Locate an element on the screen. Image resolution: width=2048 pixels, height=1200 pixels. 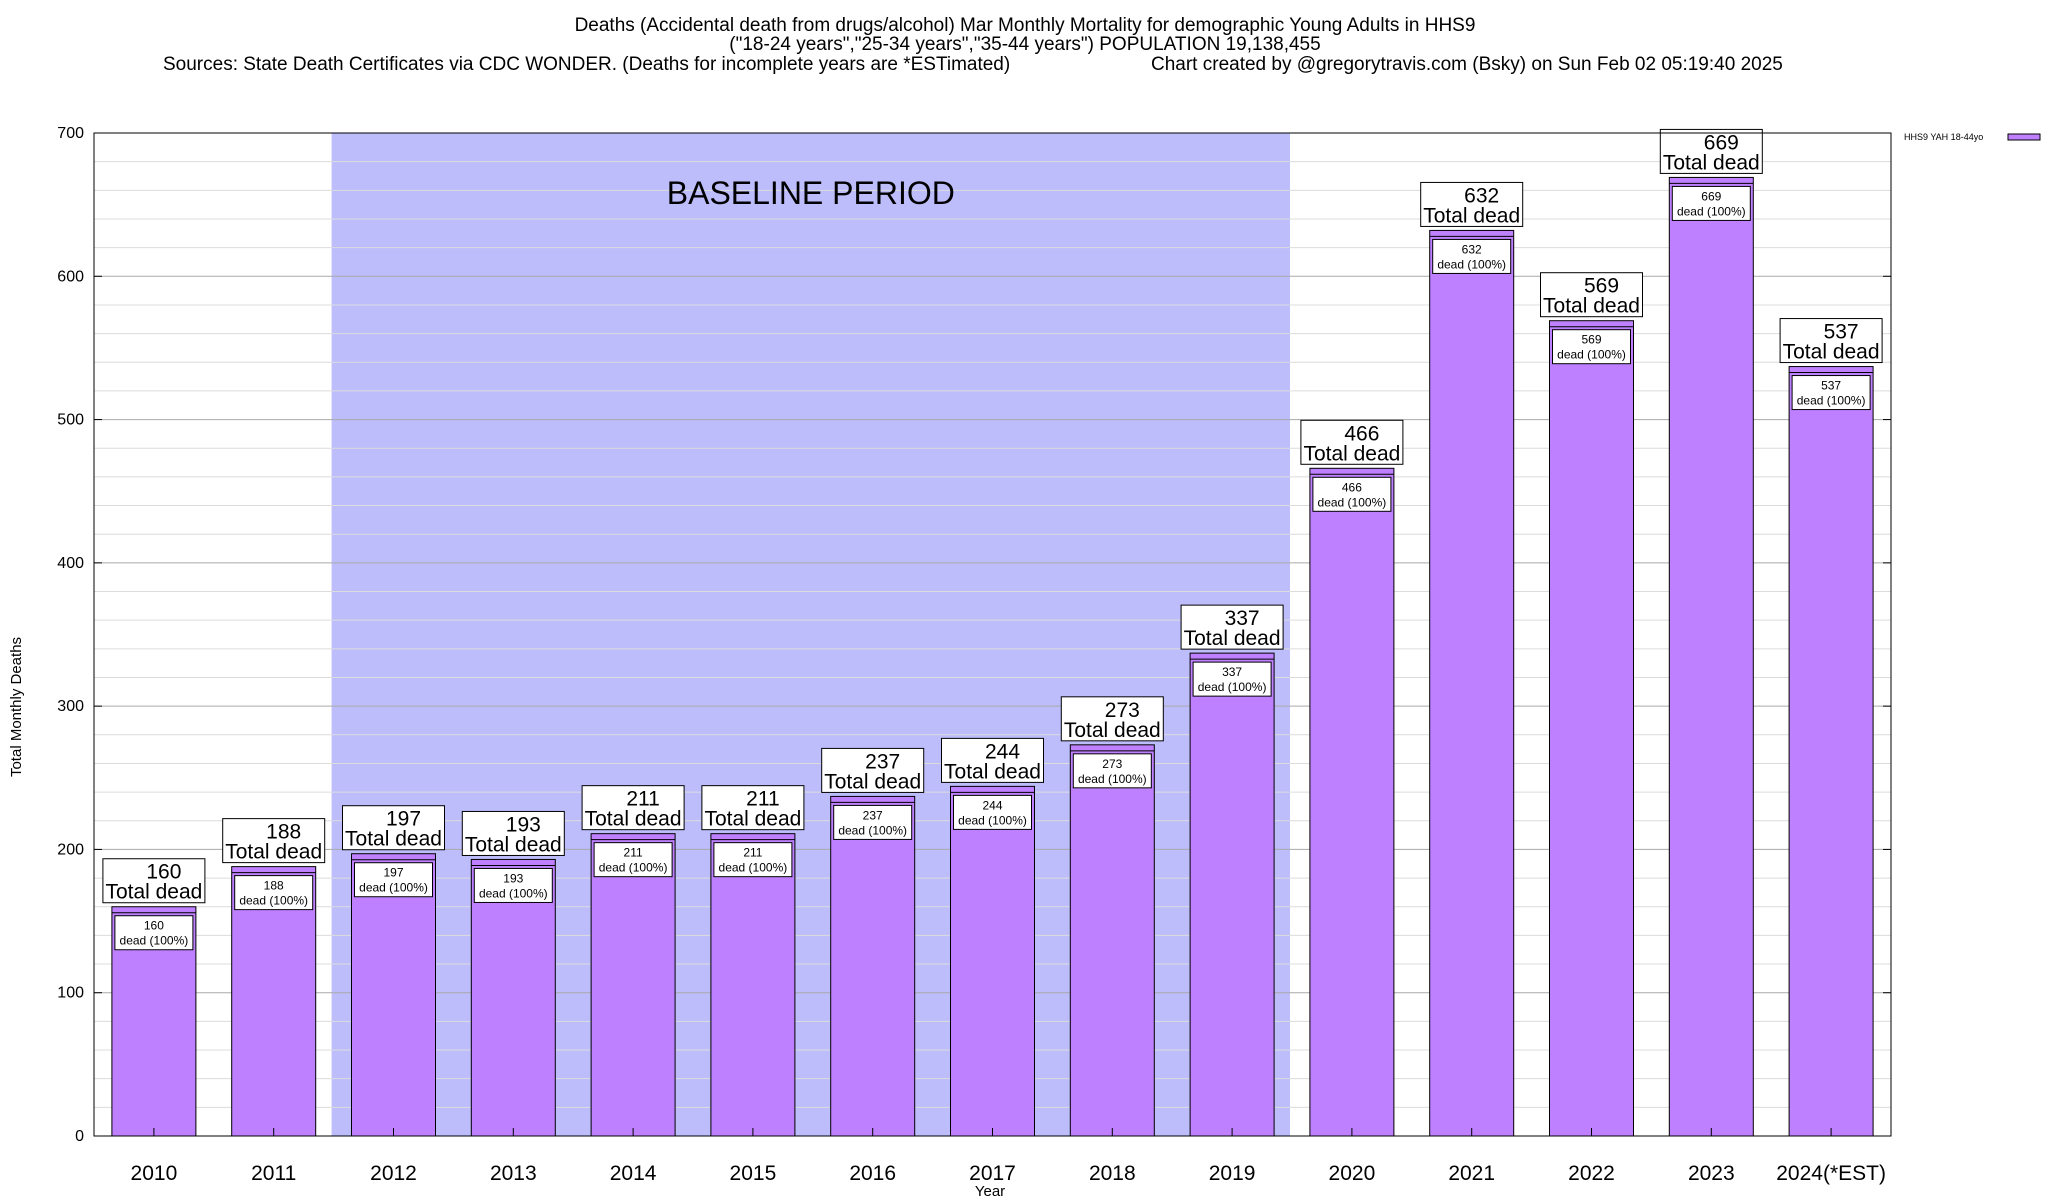
total-value-label: 193 is located at coordinates (523, 824).